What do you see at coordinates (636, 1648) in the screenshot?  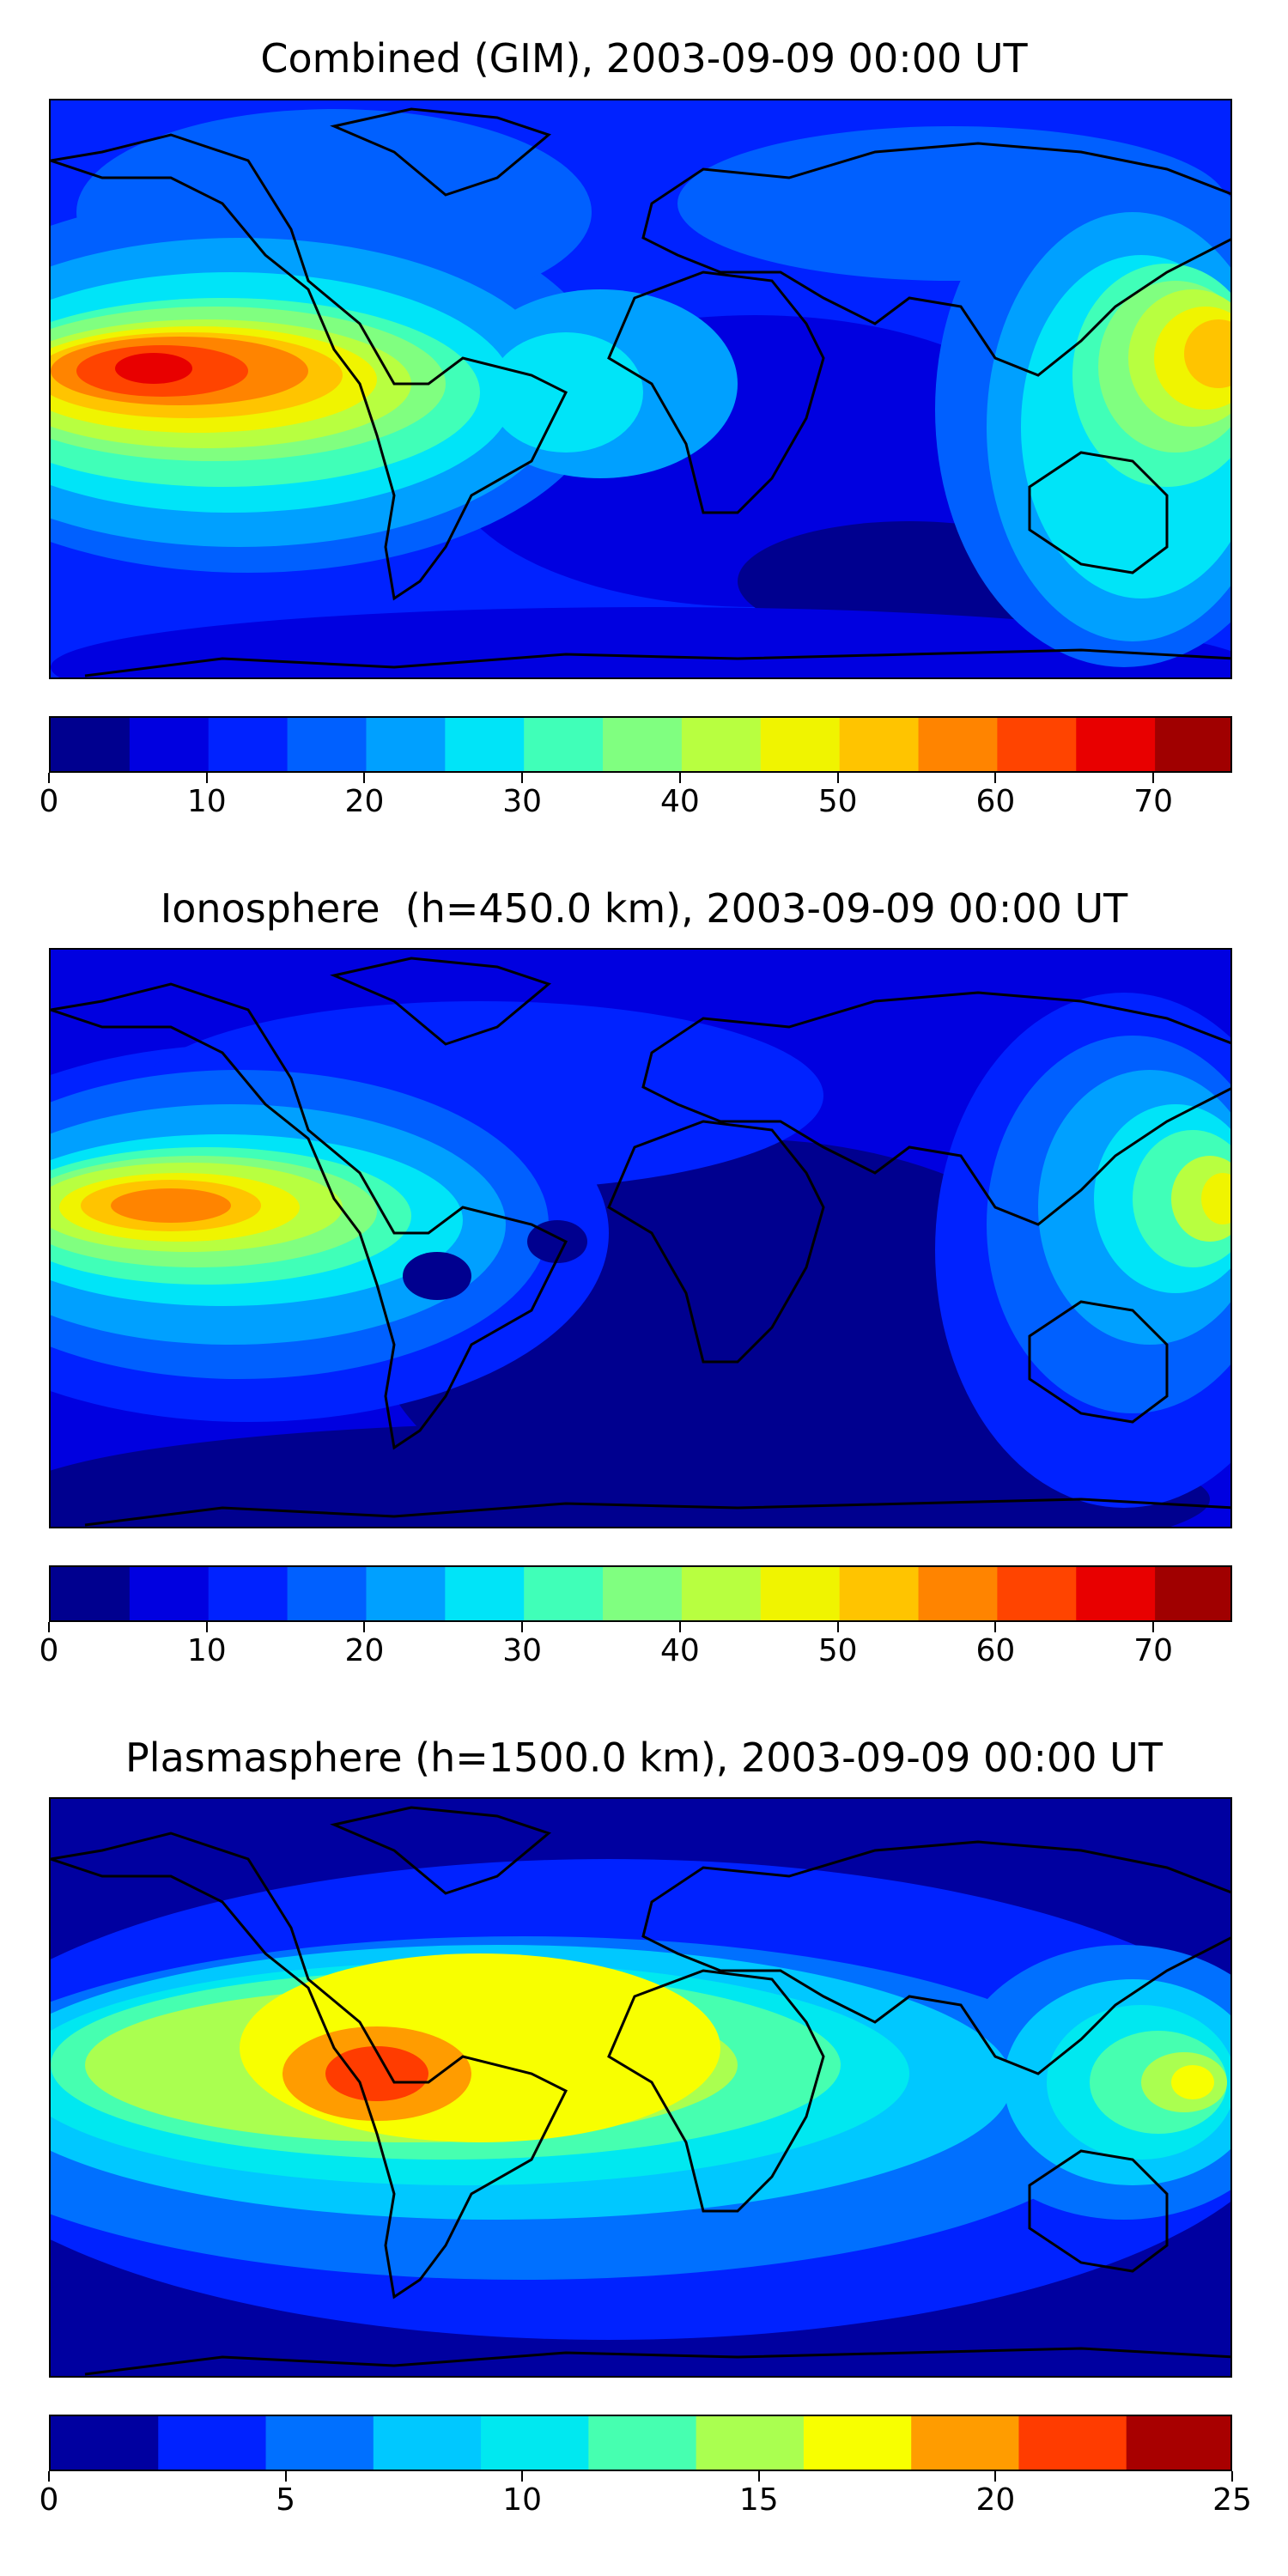 I see `colorbar-ticks-ionosphere: 0 10 20 30 40 50 60 70` at bounding box center [636, 1648].